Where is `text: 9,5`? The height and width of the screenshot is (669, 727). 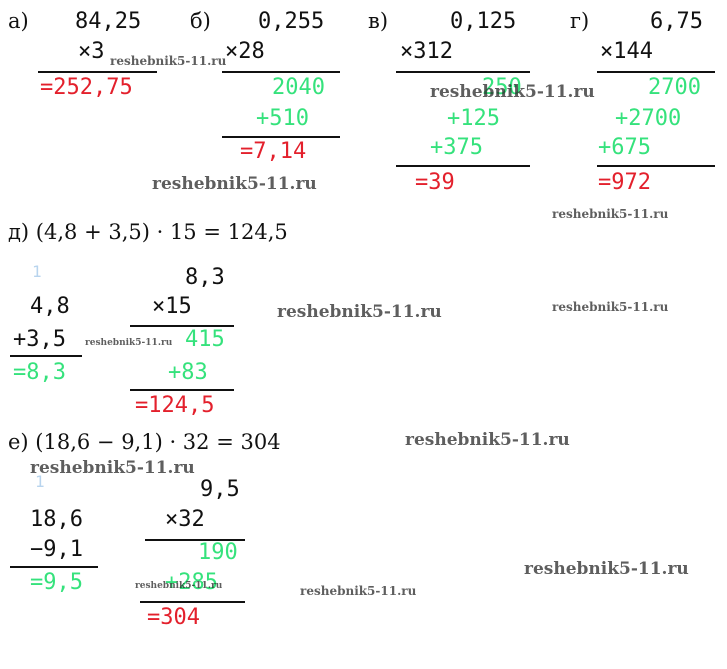 text: 9,5 is located at coordinates (220, 489).